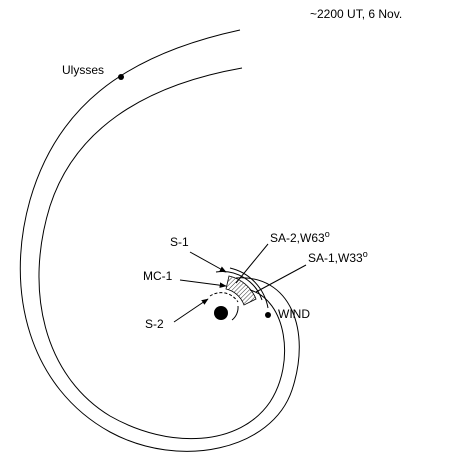  I want to click on label: S-1, so click(179, 242).